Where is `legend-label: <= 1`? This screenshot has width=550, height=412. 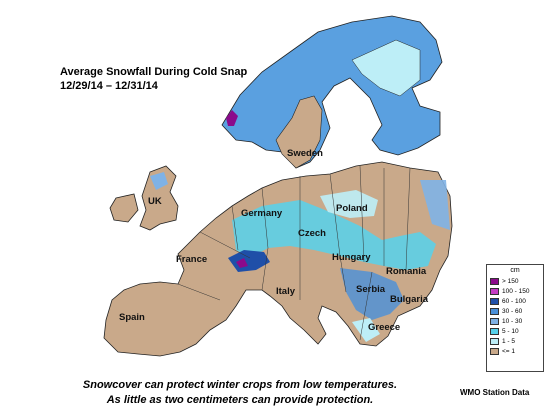
legend-label: <= 1 is located at coordinates (509, 351).